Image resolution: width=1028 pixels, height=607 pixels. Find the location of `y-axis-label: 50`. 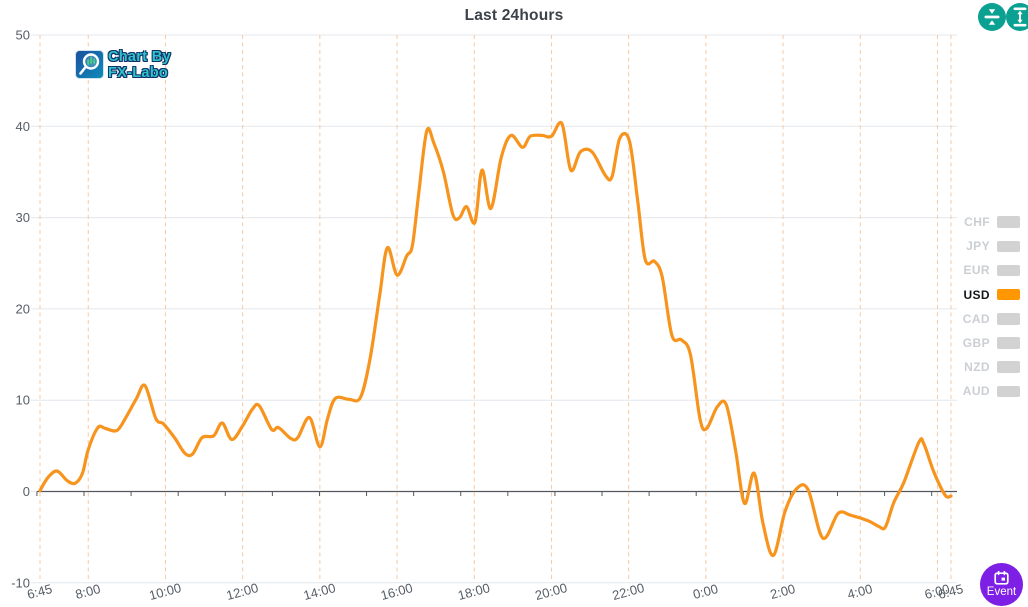

y-axis-label: 50 is located at coordinates (23, 35).